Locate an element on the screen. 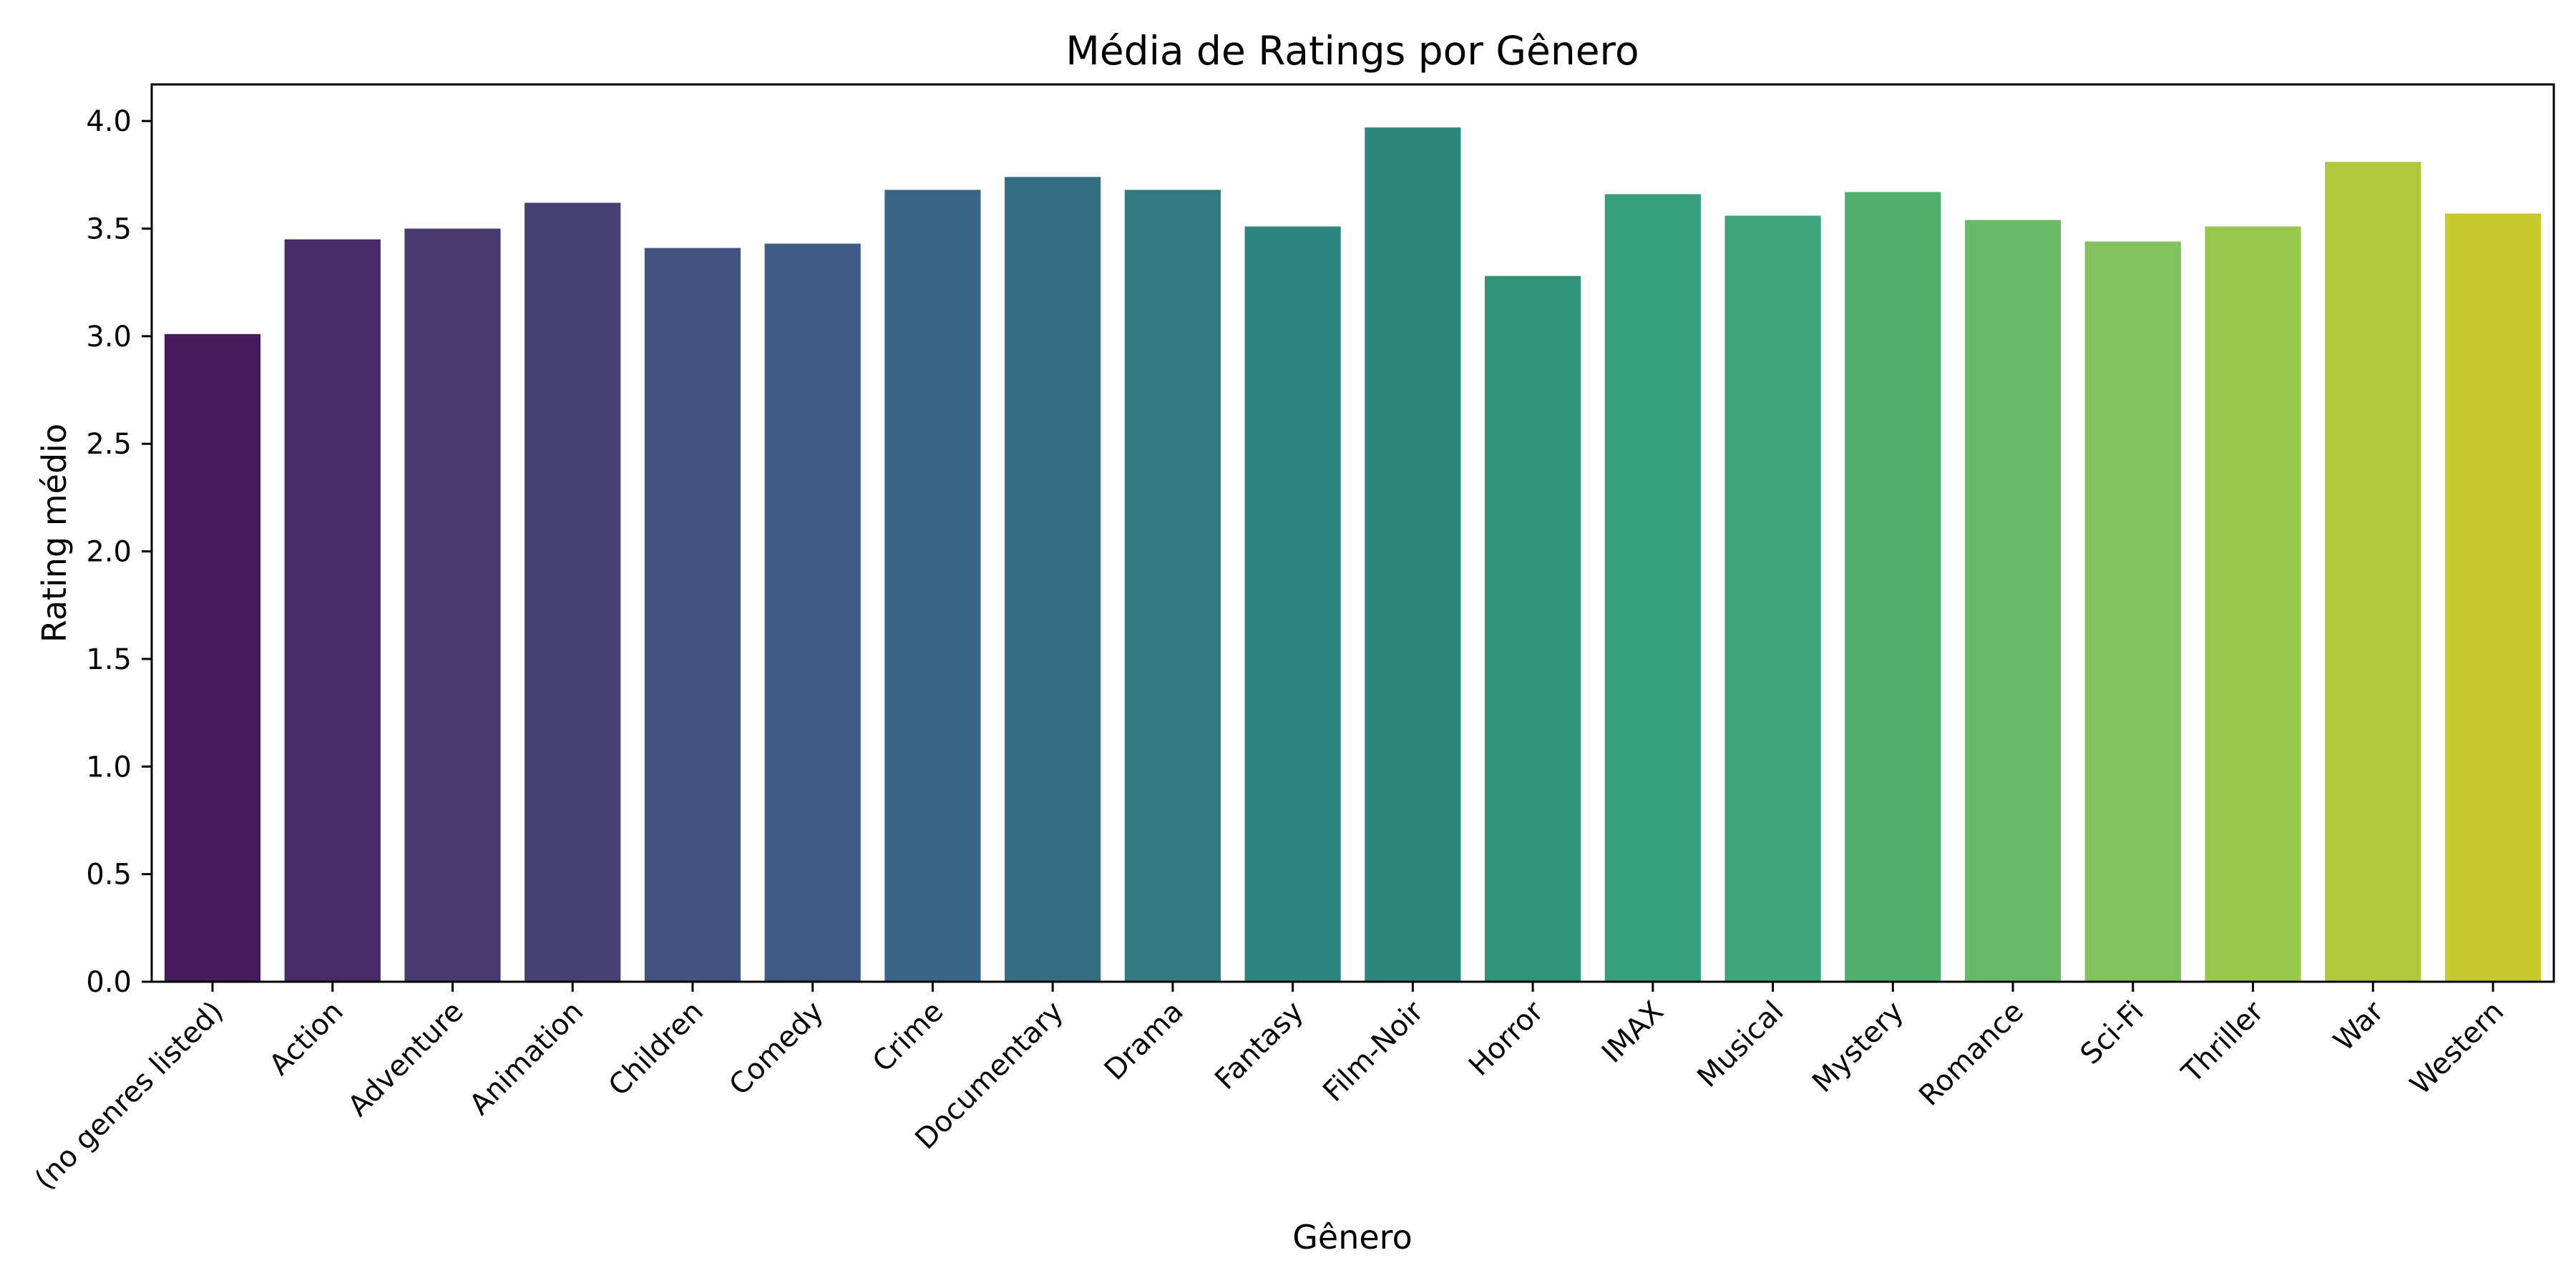 This screenshot has width=2576, height=1288. x-axis-title: Gênero is located at coordinates (1352, 1237).